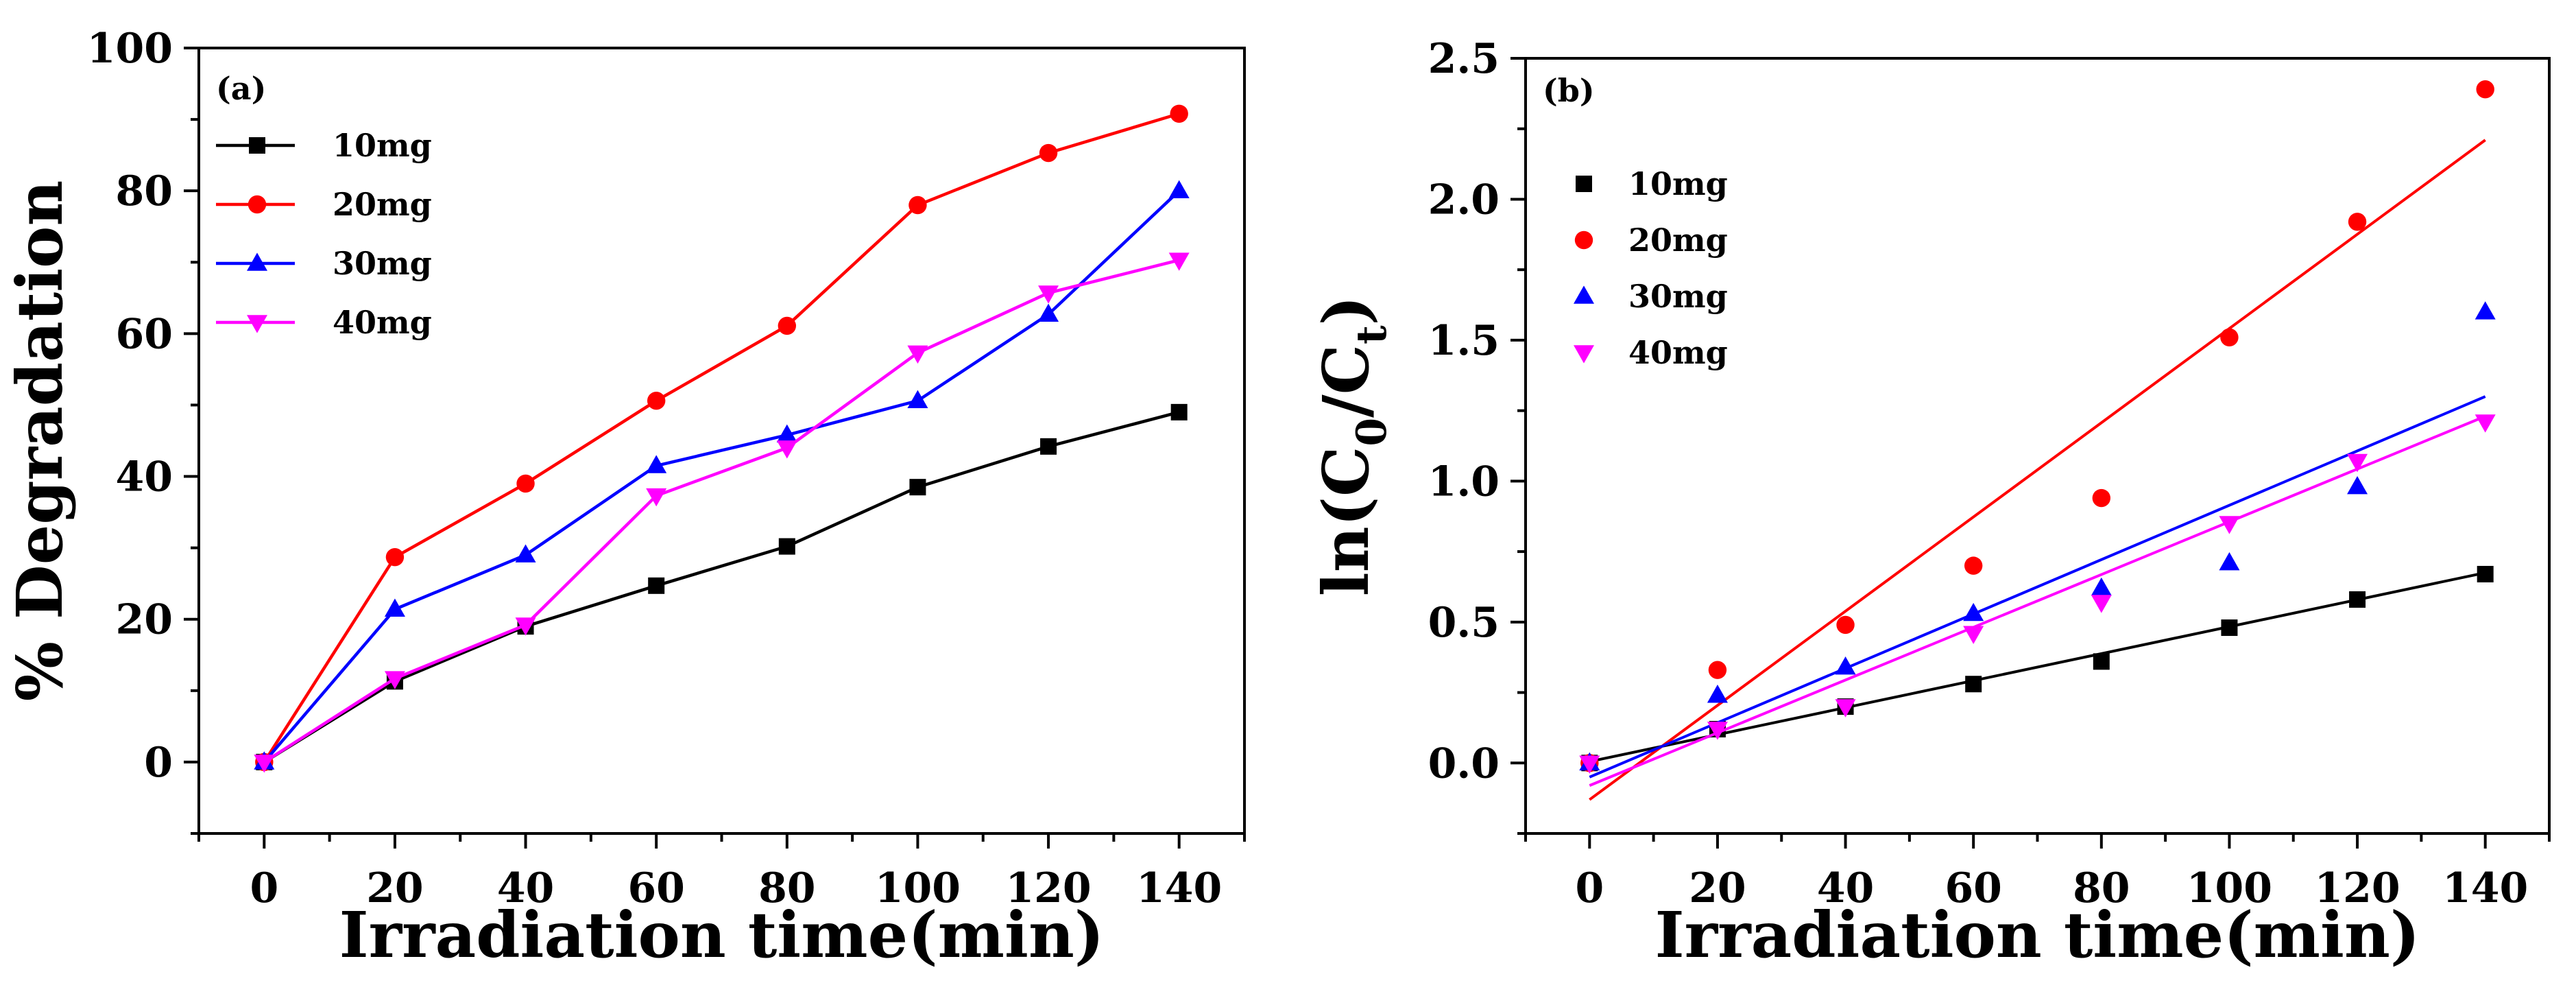  What do you see at coordinates (1464, 200) in the screenshot?
I see `y-tick-label: 2.0` at bounding box center [1464, 200].